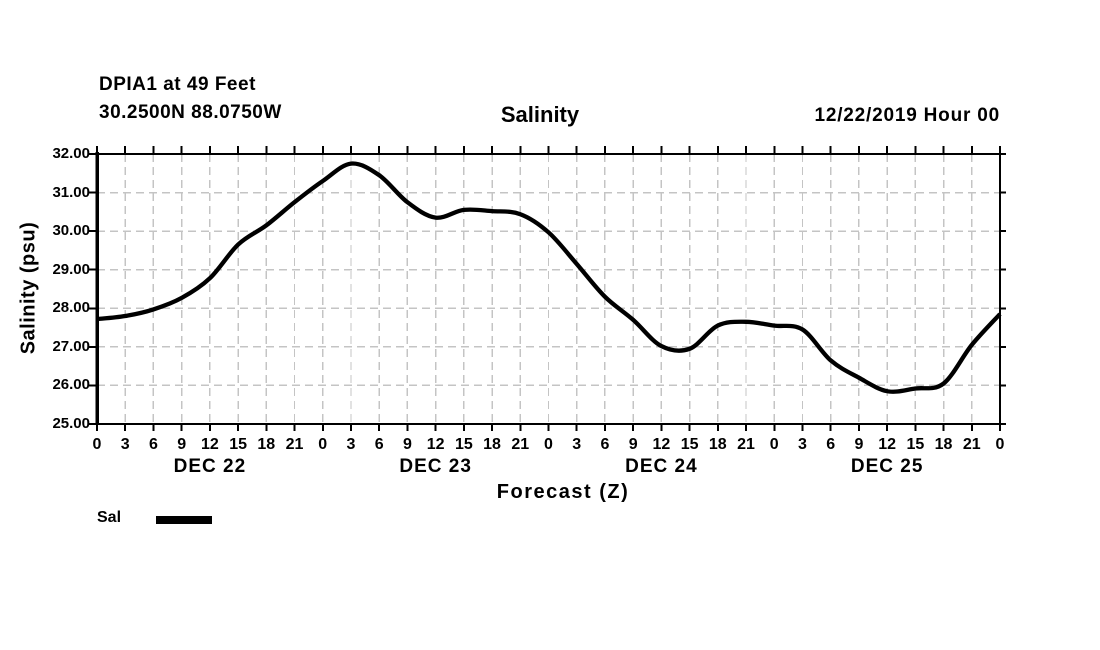  I want to click on y-tick-label: 29.00, so click(71, 269).